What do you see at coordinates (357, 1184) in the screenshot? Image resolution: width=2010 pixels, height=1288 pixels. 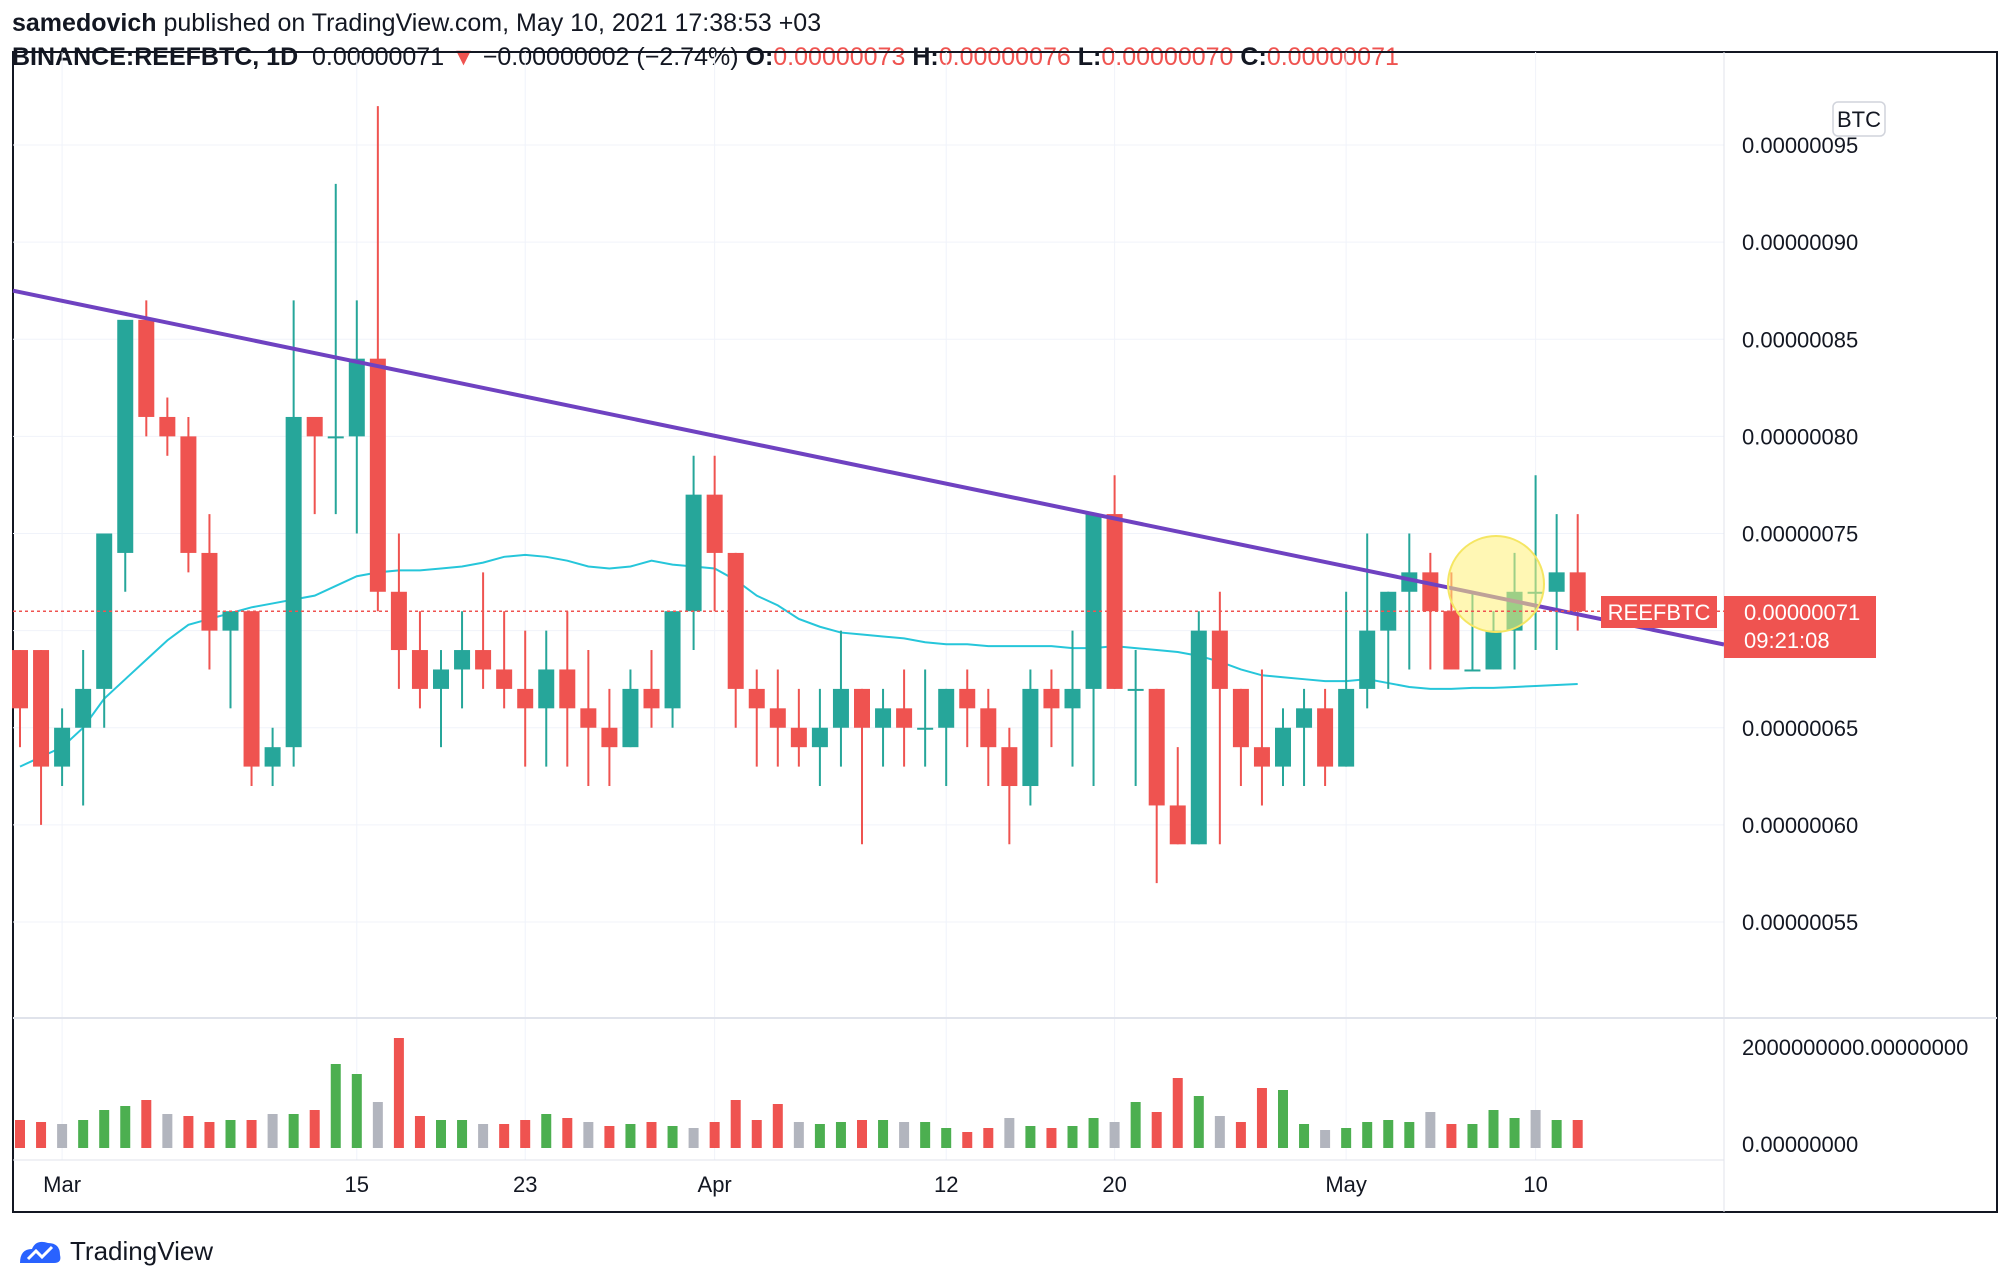 I see `time-tick-label: 15` at bounding box center [357, 1184].